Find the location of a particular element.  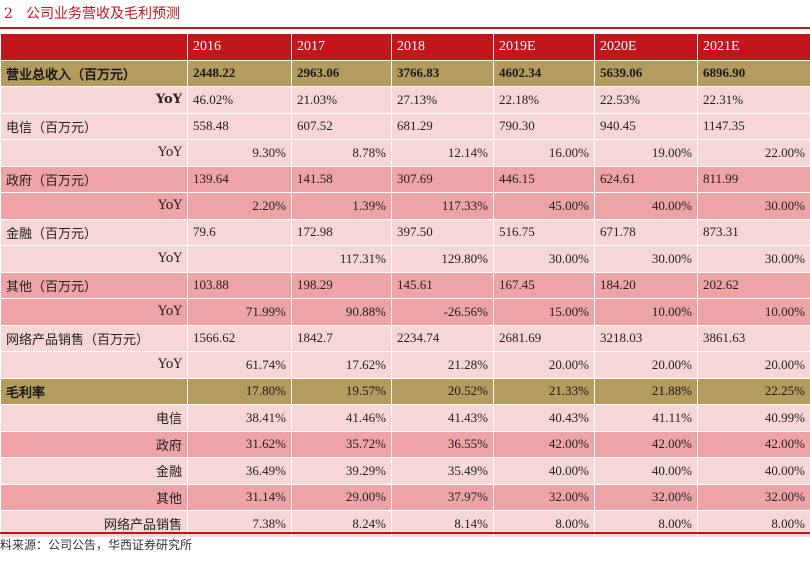

value-cell: 141.58 is located at coordinates (341, 179).